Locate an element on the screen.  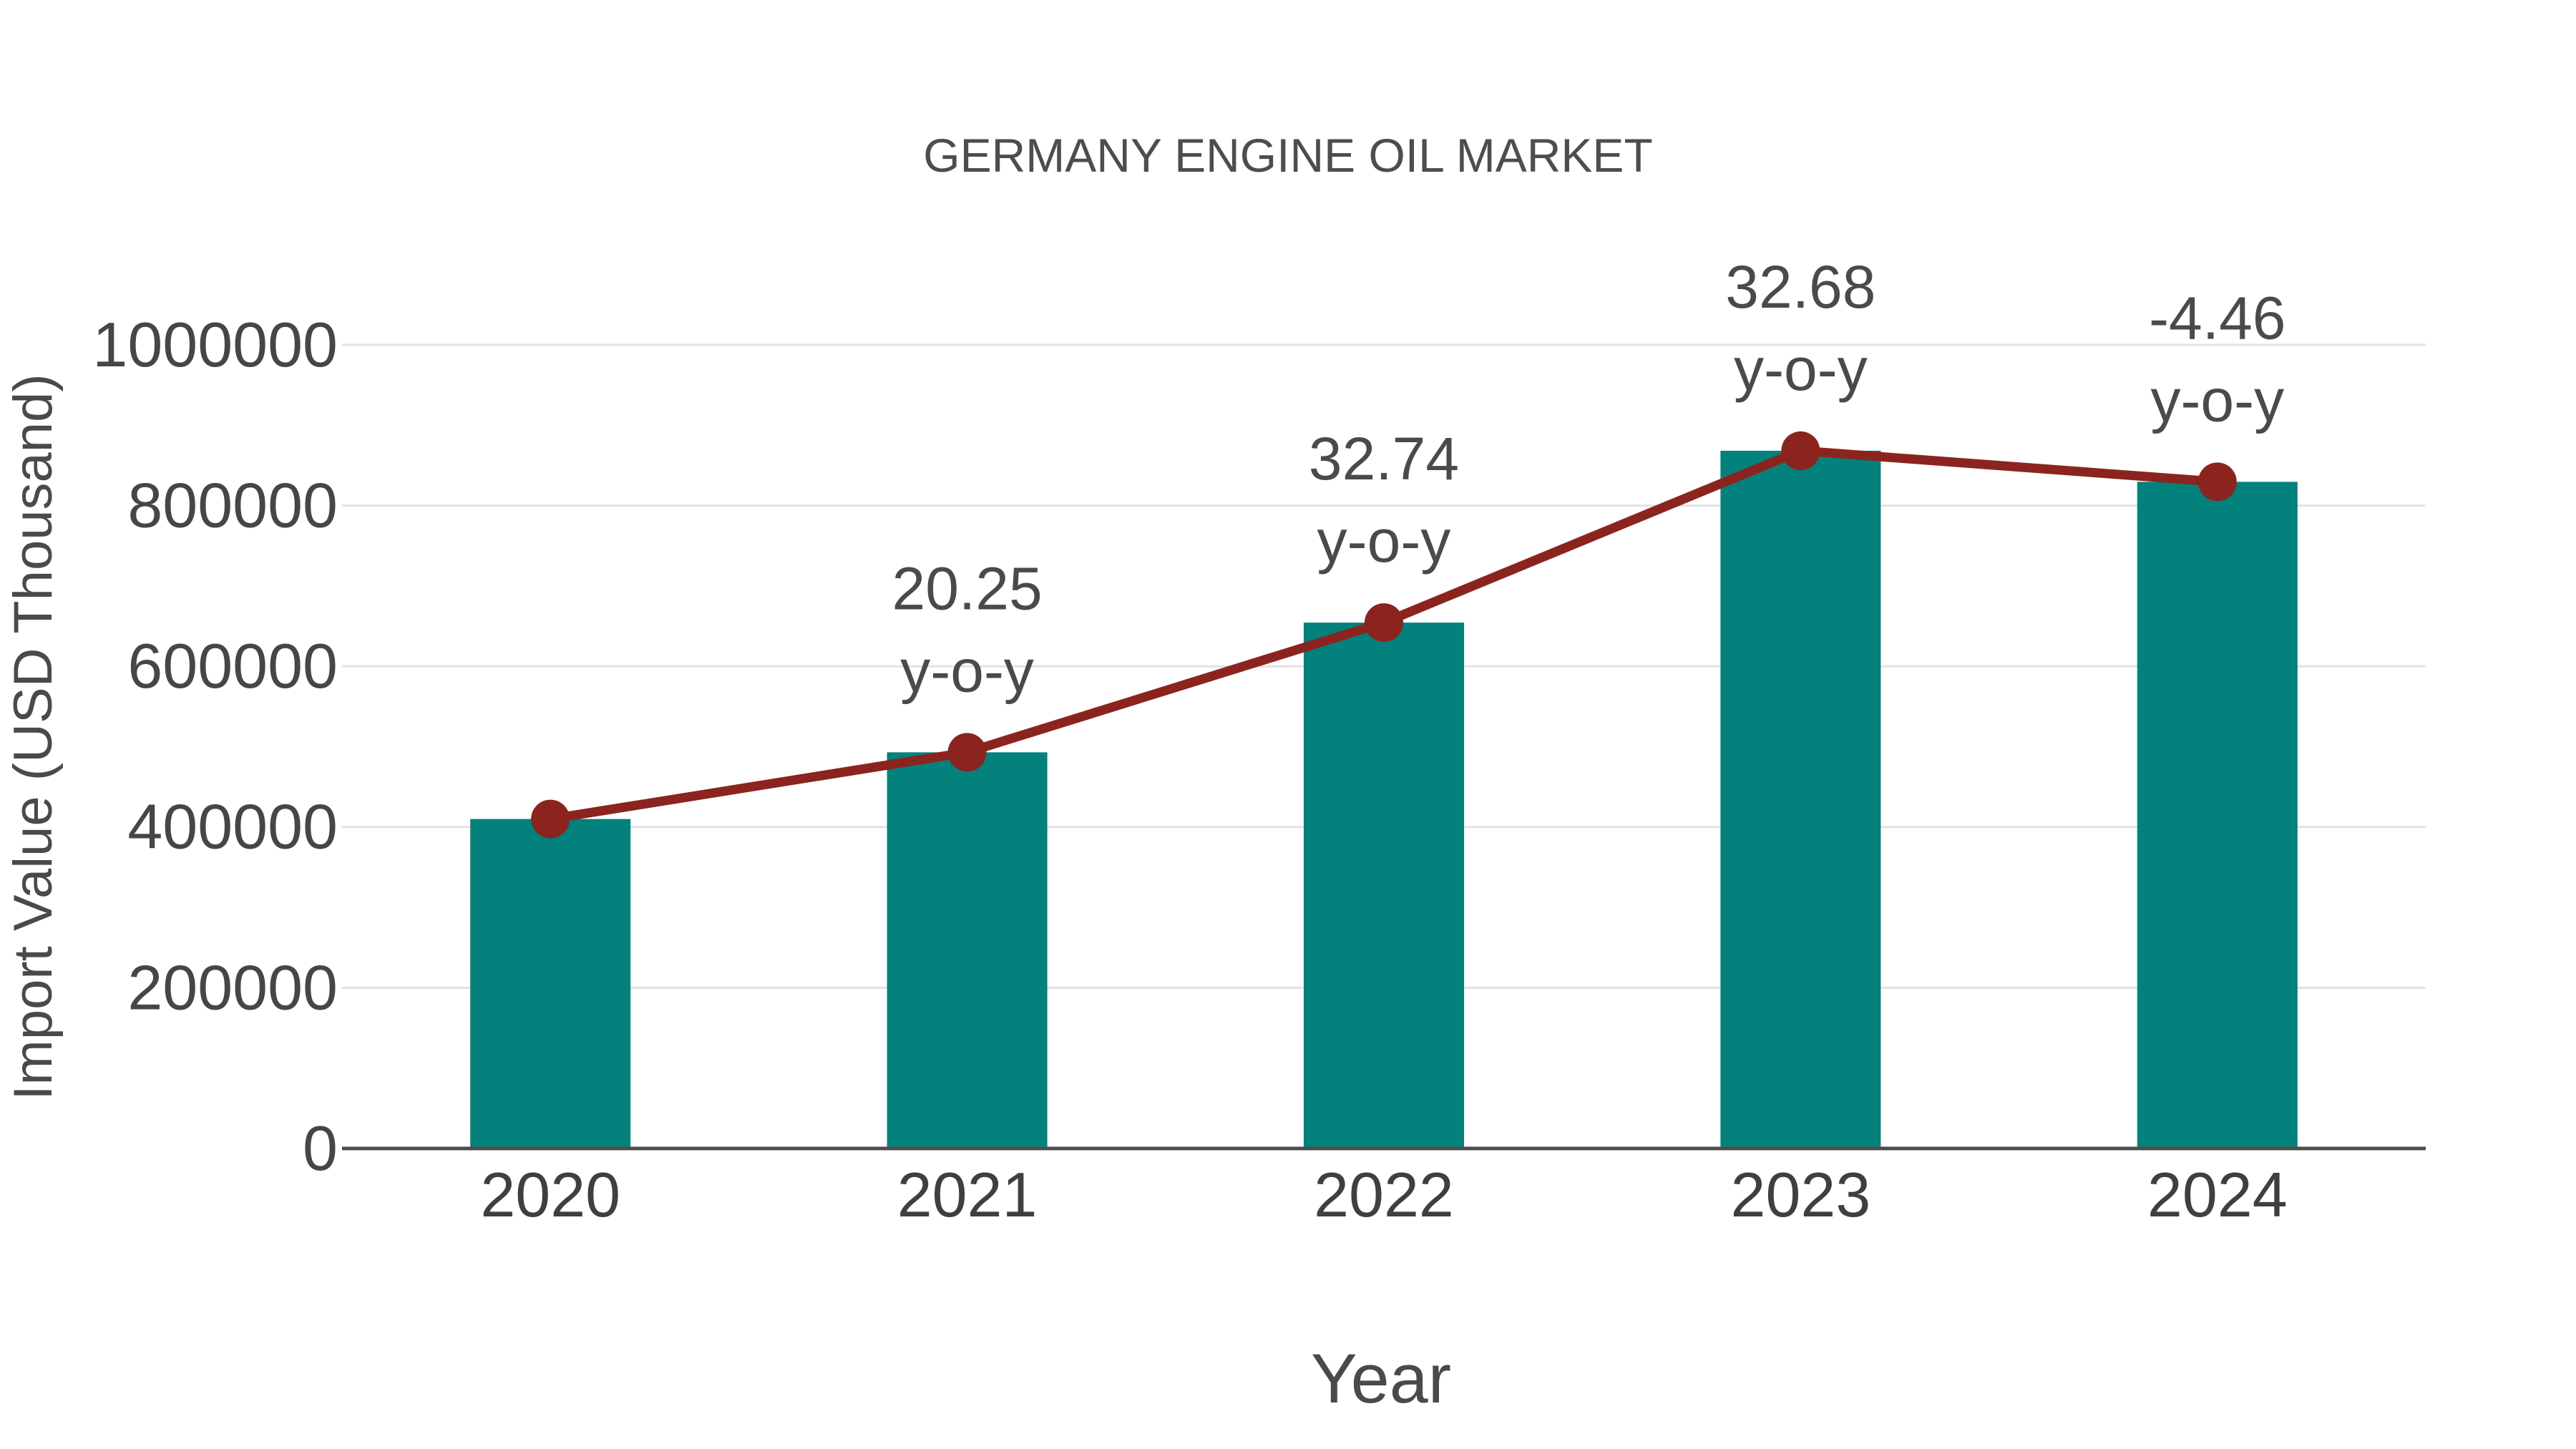
bar-2020 is located at coordinates (550, 983).